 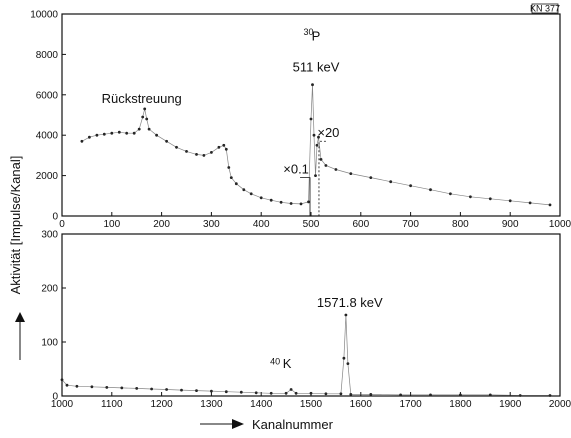 I want to click on x-axis-arrow-head, so click(x=238, y=424).